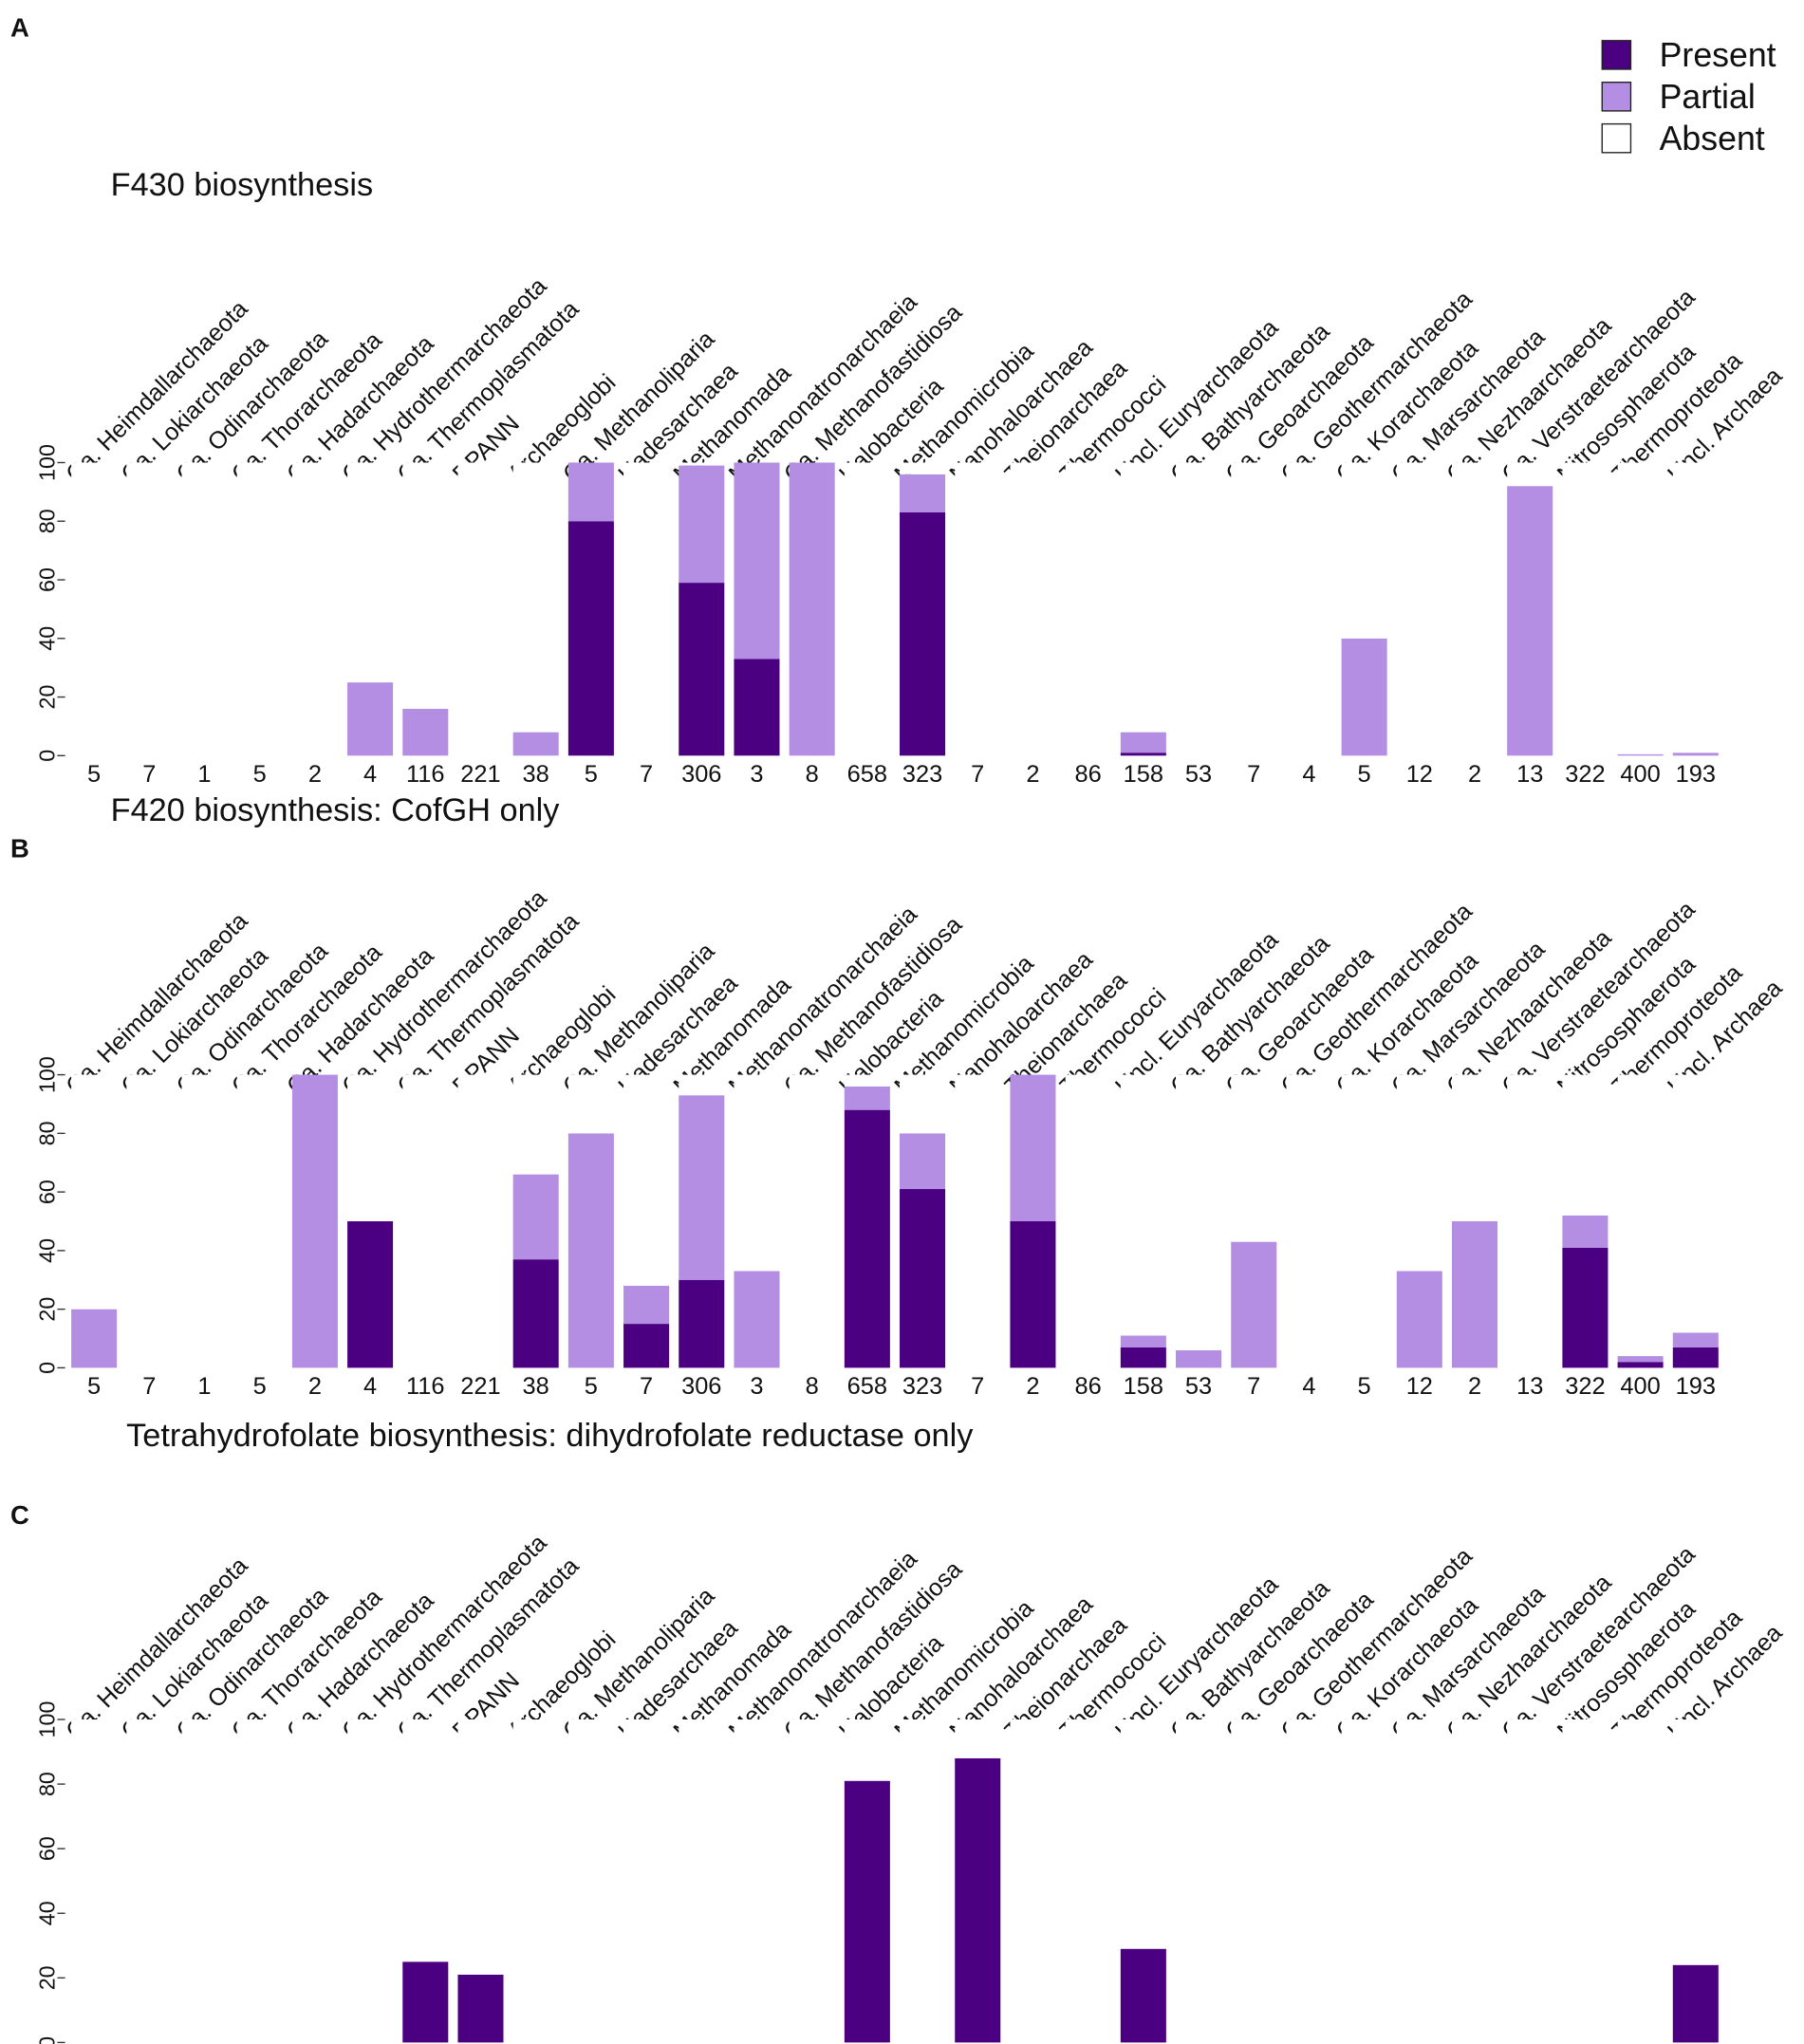  What do you see at coordinates (1712, 139) in the screenshot?
I see `legend-label: Absent` at bounding box center [1712, 139].